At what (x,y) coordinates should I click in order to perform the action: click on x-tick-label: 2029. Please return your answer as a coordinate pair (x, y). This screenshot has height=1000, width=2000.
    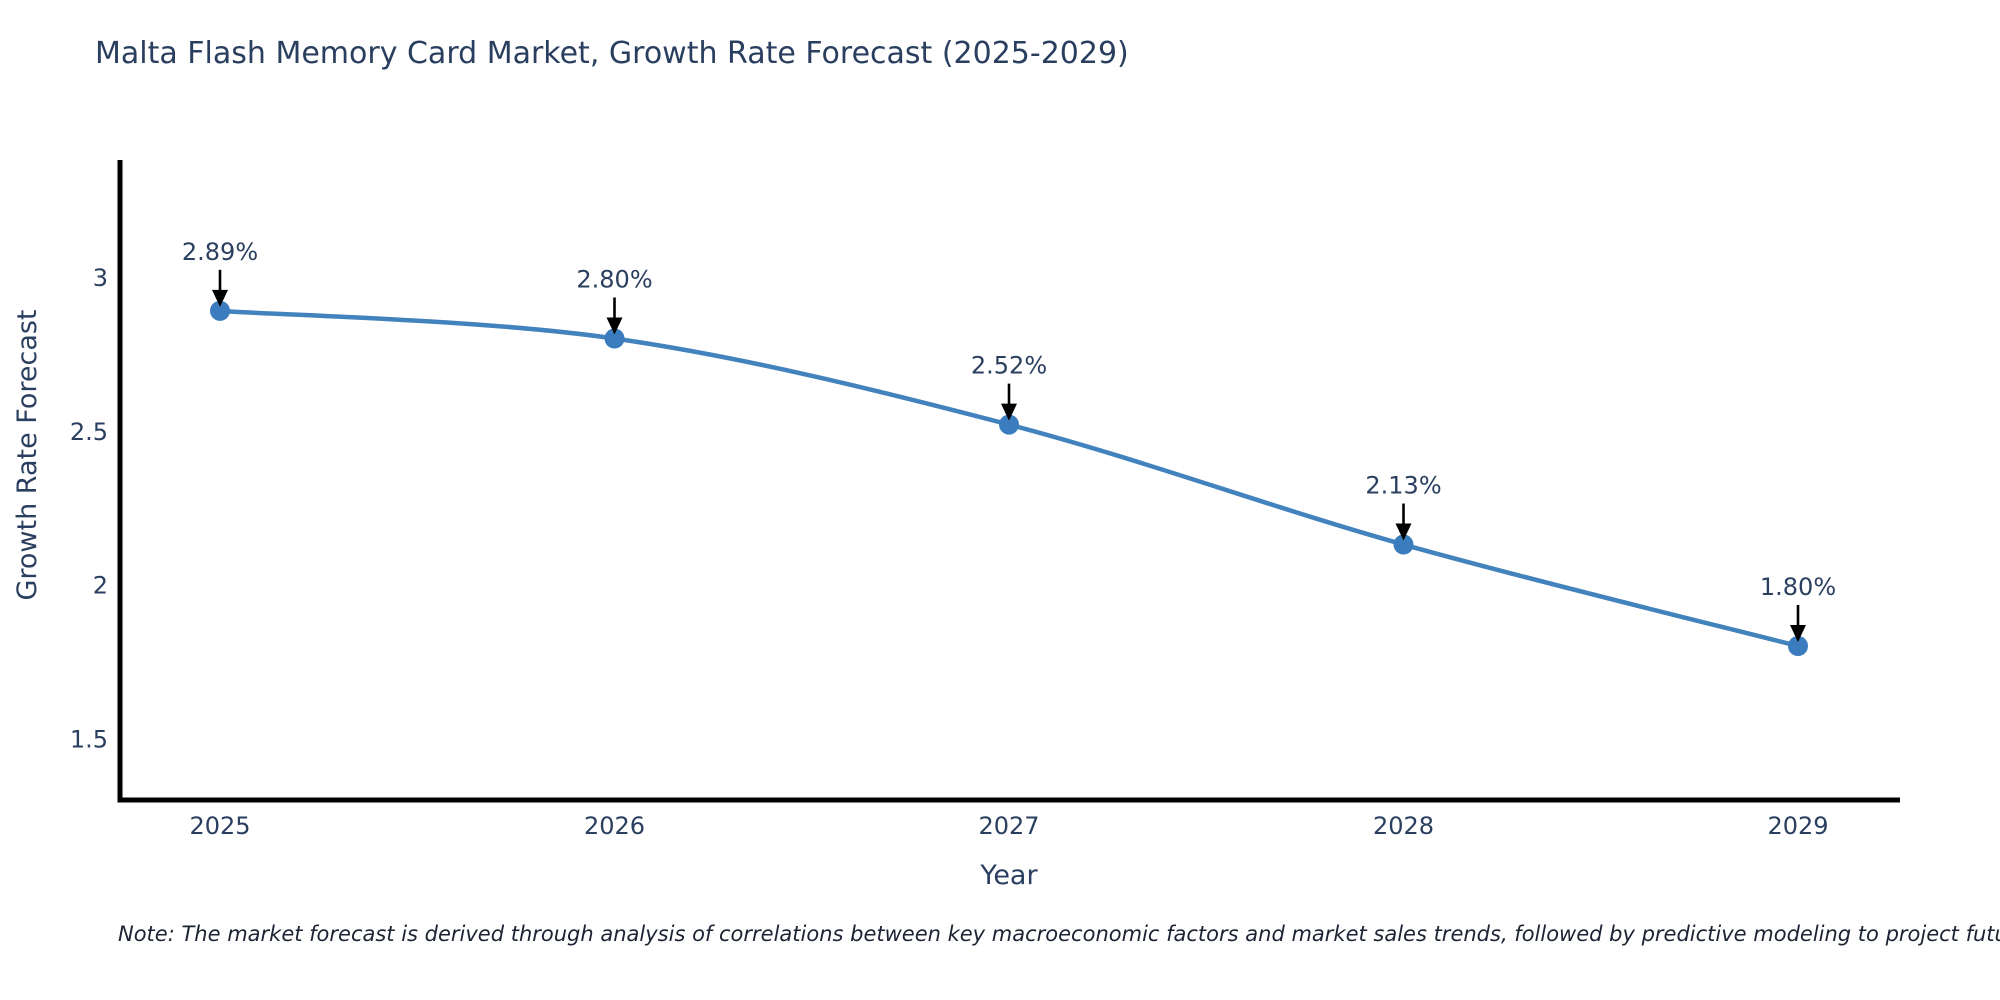
    Looking at the image, I should click on (1797, 826).